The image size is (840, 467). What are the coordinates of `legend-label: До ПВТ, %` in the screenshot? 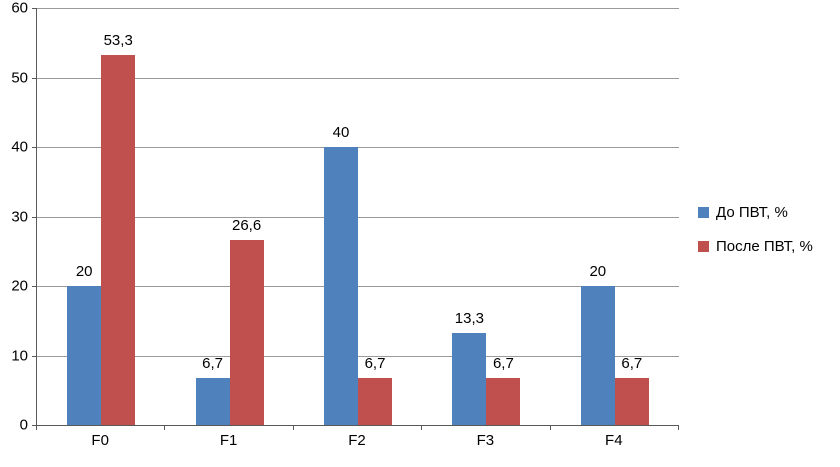 It's located at (752, 212).